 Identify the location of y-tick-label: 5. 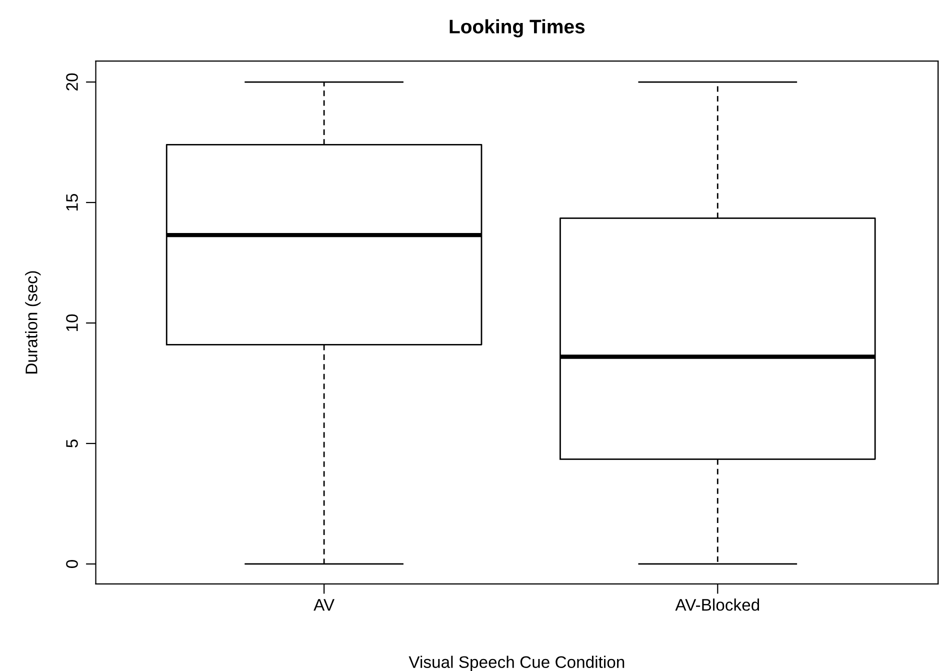
(72, 444).